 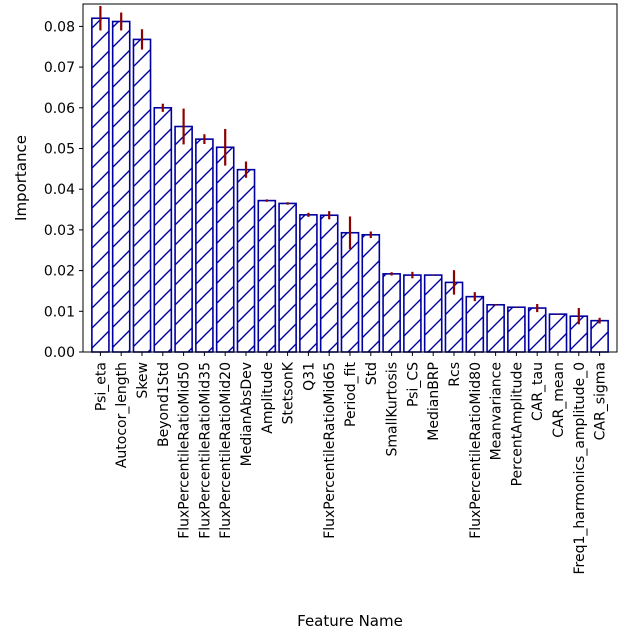 What do you see at coordinates (59, 109) in the screenshot?
I see `y-tick-label: 0.06` at bounding box center [59, 109].